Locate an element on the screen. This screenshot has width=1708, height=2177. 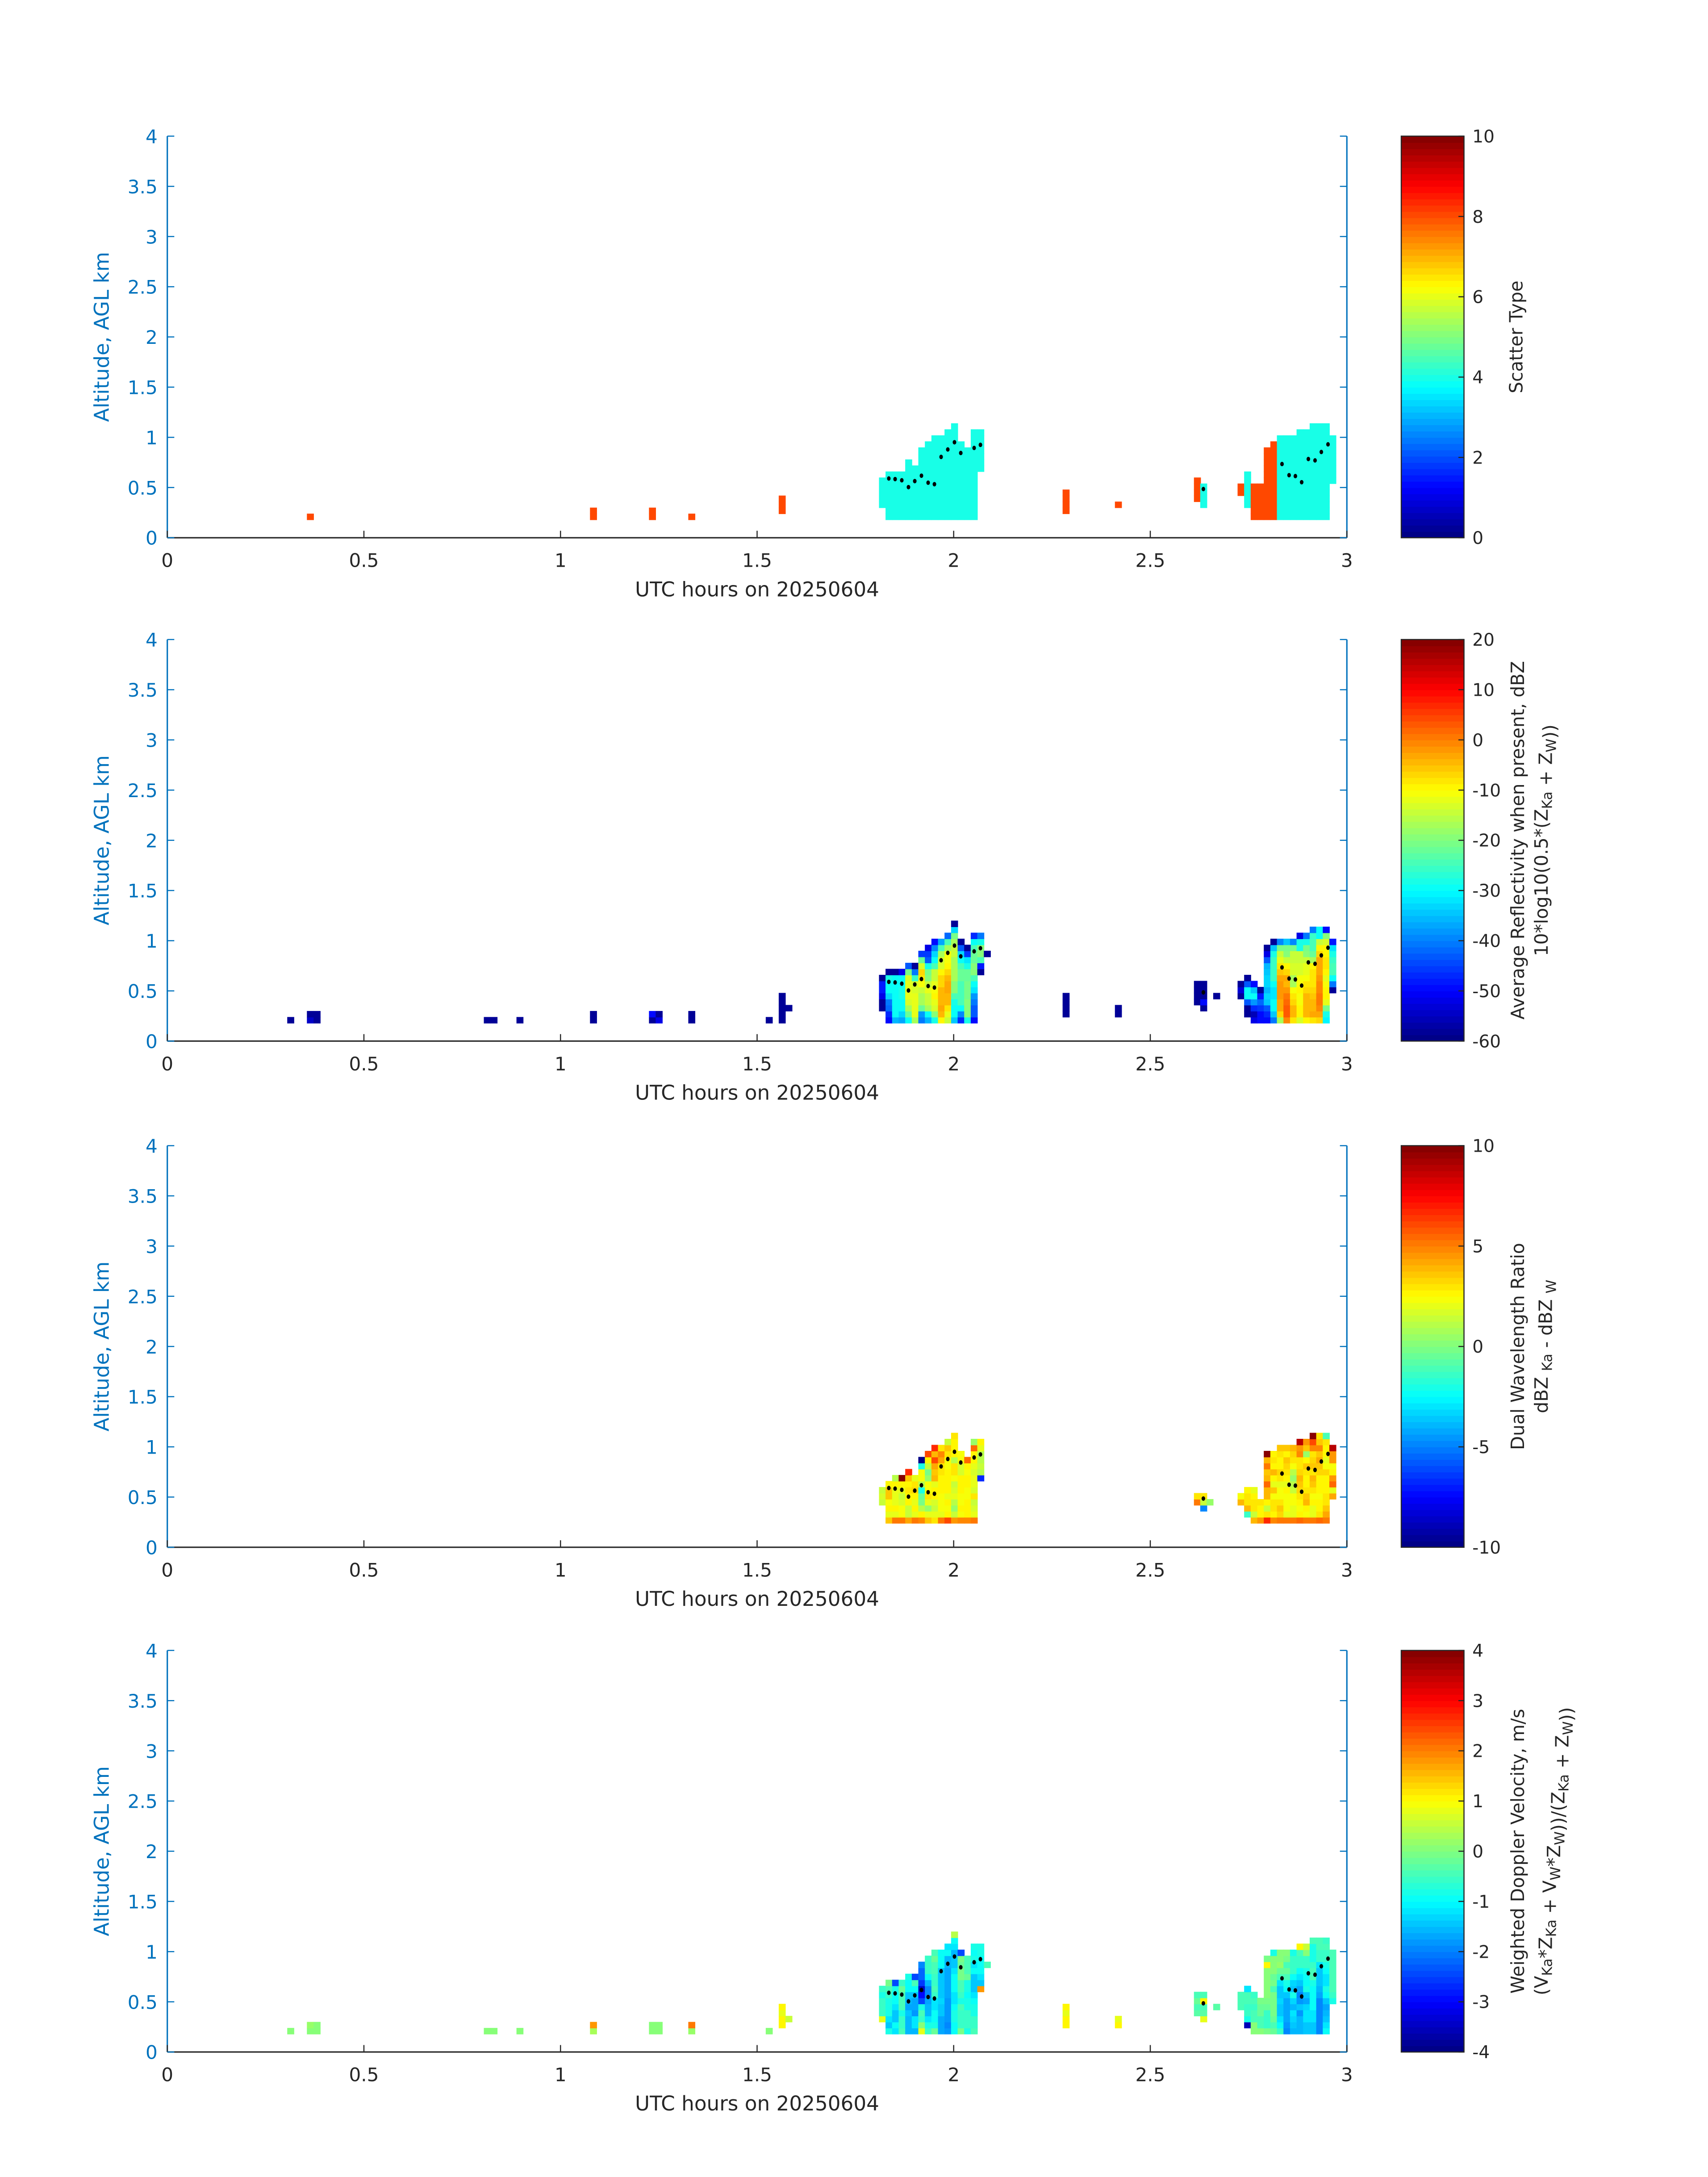
colorbar-tick-label: -5 is located at coordinates (1481, 1447).